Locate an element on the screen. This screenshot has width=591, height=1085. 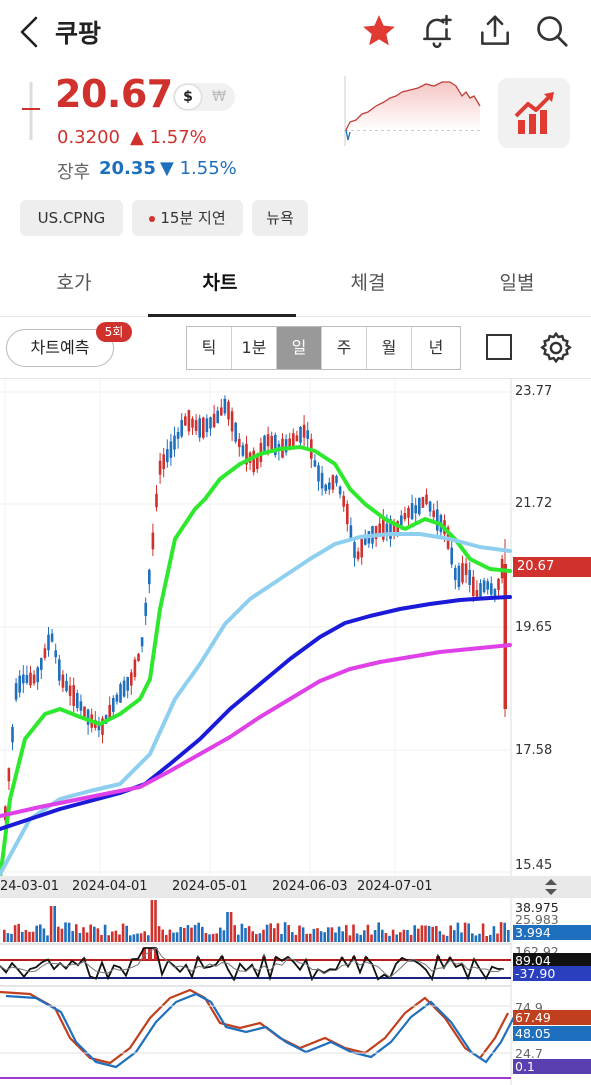
star-icon is located at coordinates (379, 31).